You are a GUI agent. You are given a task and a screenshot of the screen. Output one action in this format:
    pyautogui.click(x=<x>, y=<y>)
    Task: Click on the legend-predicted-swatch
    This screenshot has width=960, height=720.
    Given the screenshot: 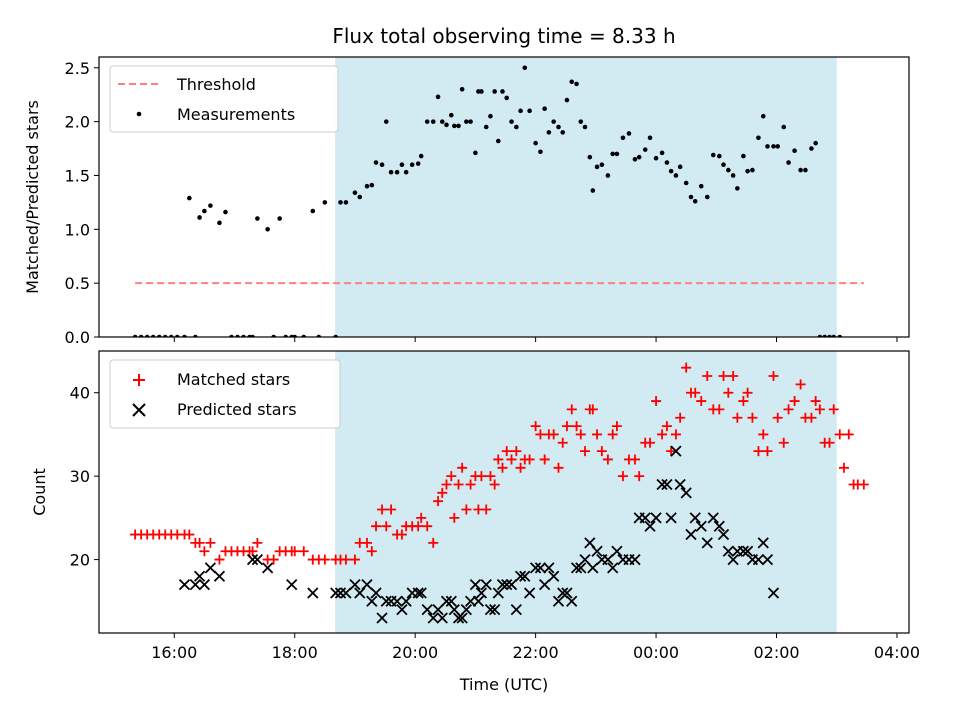 What is the action you would take?
    pyautogui.click(x=139, y=410)
    